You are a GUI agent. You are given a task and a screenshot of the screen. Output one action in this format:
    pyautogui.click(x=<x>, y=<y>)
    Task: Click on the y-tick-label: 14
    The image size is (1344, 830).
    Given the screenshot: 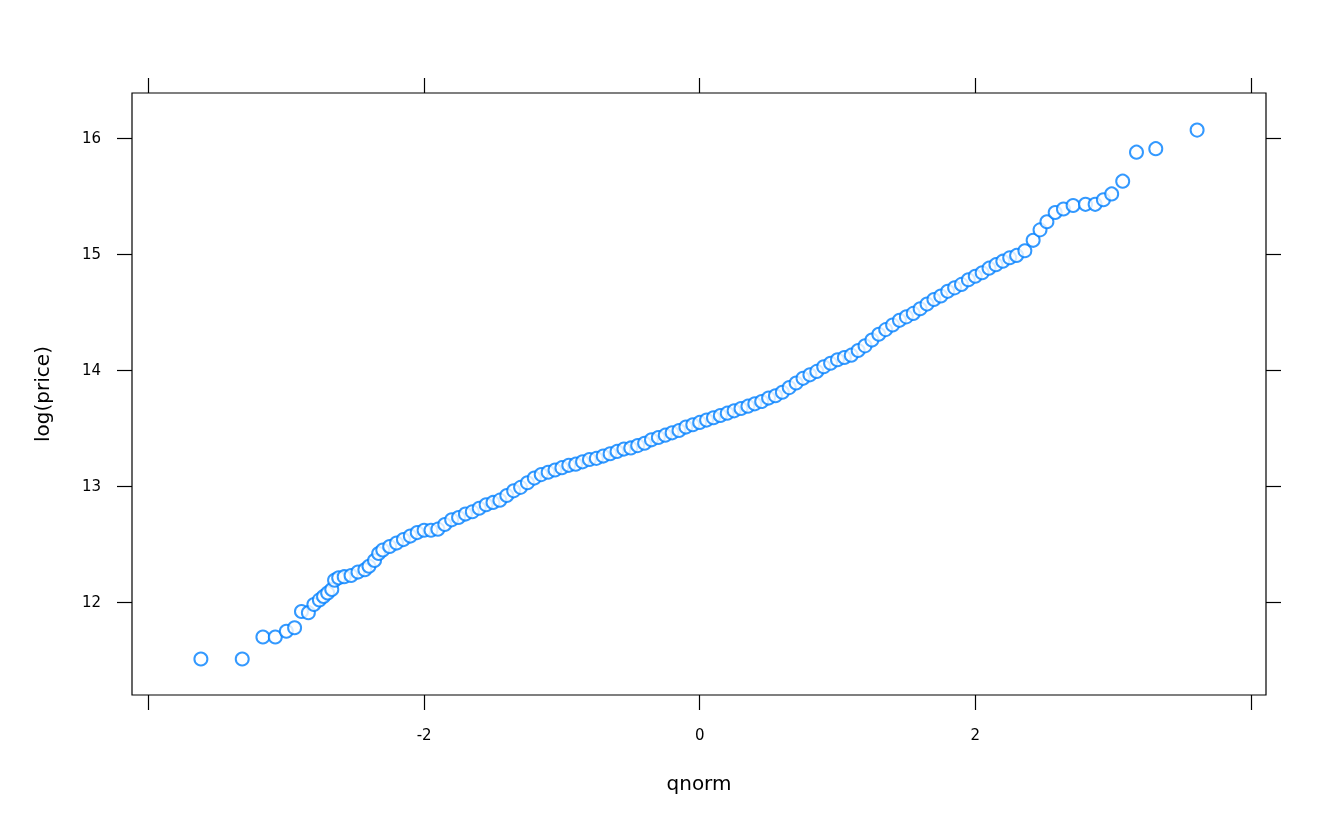 What is the action you would take?
    pyautogui.click(x=91, y=370)
    